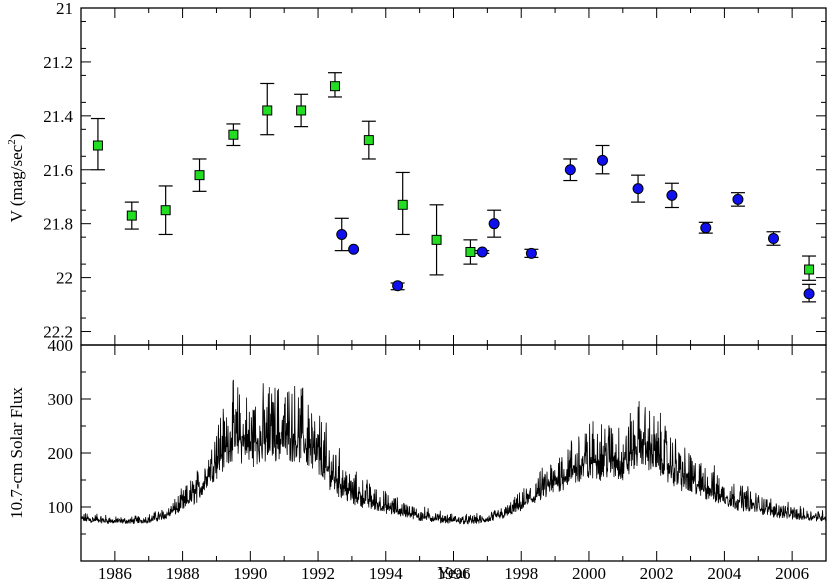 The width and height of the screenshot is (830, 581). What do you see at coordinates (61, 399) in the screenshot?
I see `y-tick-label: 300` at bounding box center [61, 399].